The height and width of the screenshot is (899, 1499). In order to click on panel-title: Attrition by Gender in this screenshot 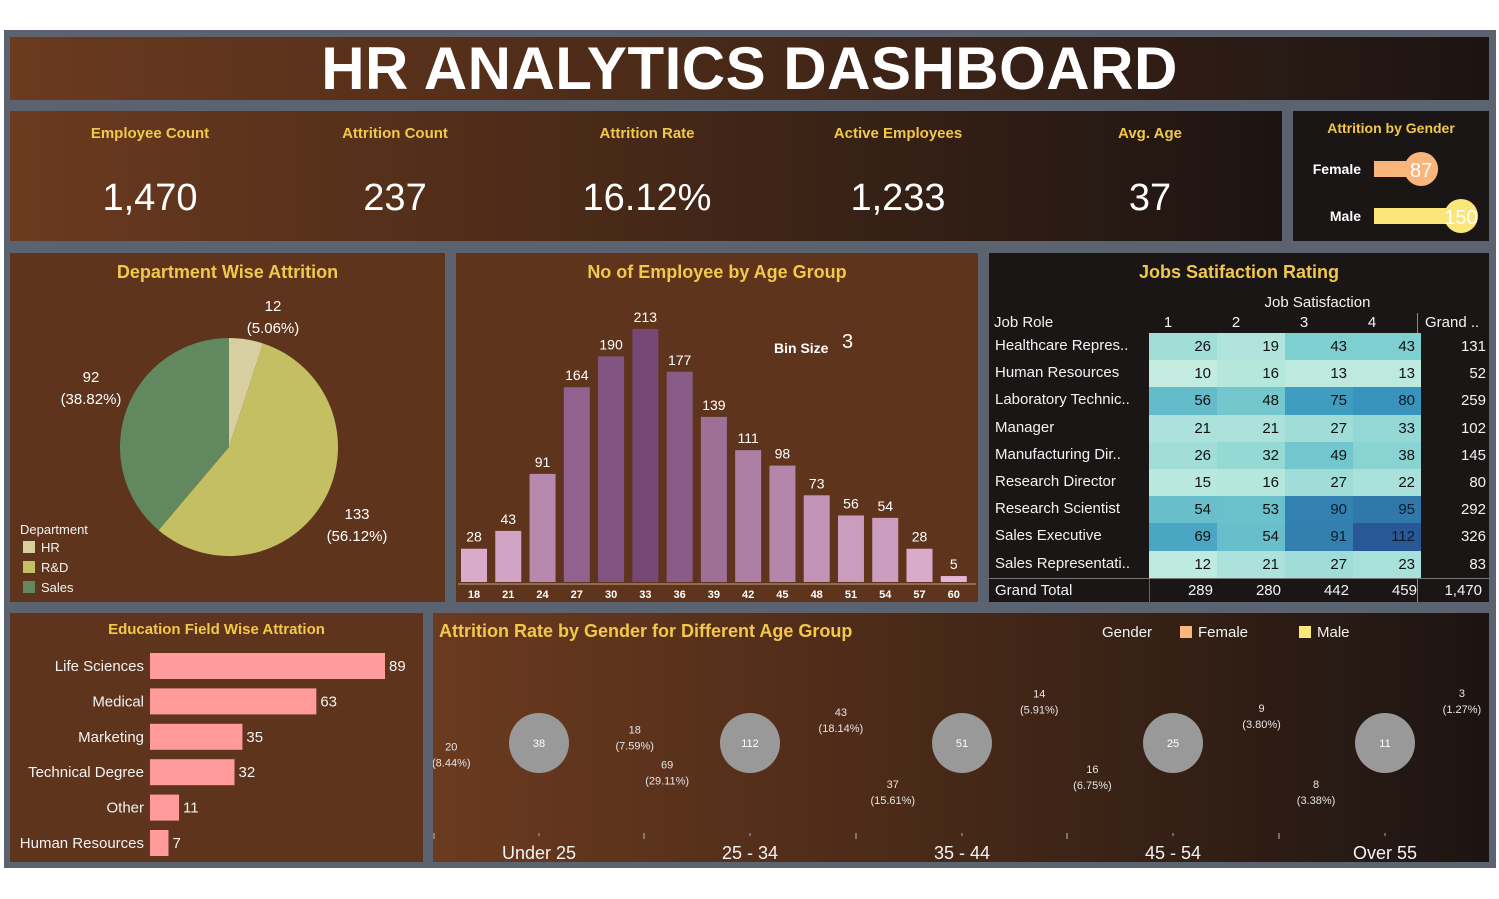, I will do `click(1391, 128)`.